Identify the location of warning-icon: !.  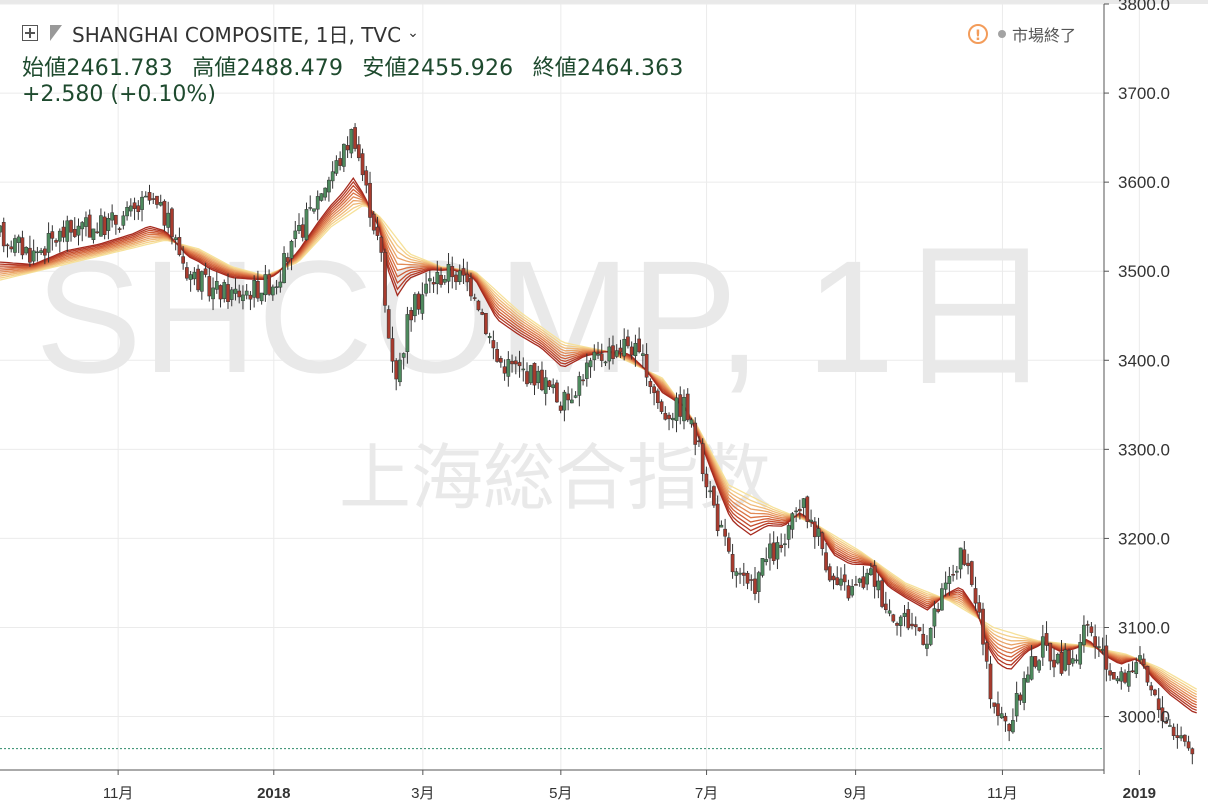
(978, 34).